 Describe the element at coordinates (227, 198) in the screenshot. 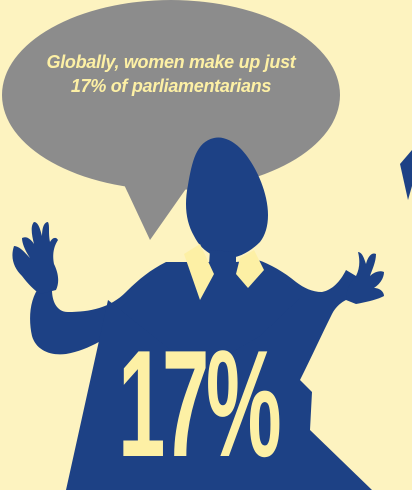

I see `silhouette-head` at that location.